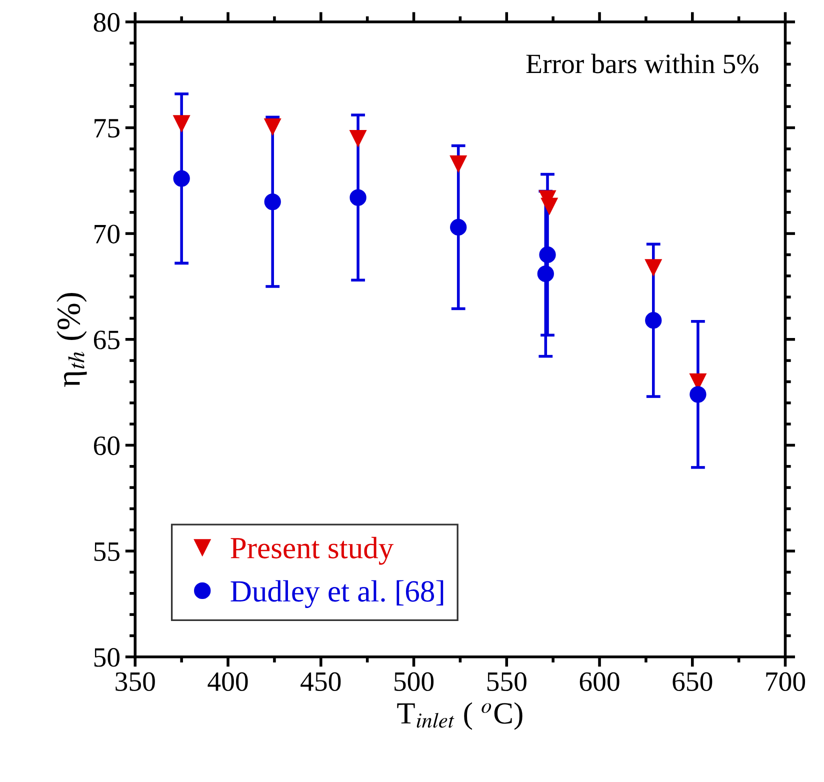 This screenshot has height=782, width=824. What do you see at coordinates (107, 234) in the screenshot?
I see `y-tick-label: 70` at bounding box center [107, 234].